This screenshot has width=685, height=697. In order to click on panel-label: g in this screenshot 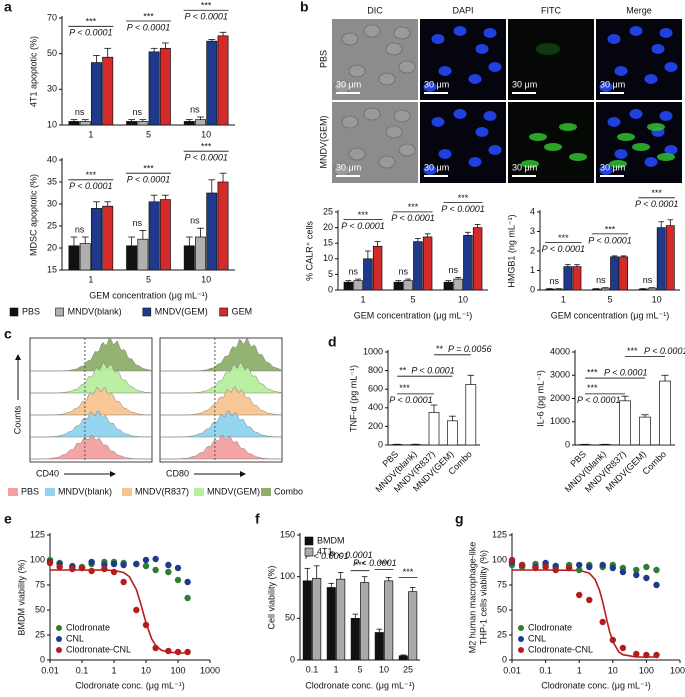, I will do `click(459, 519)`.